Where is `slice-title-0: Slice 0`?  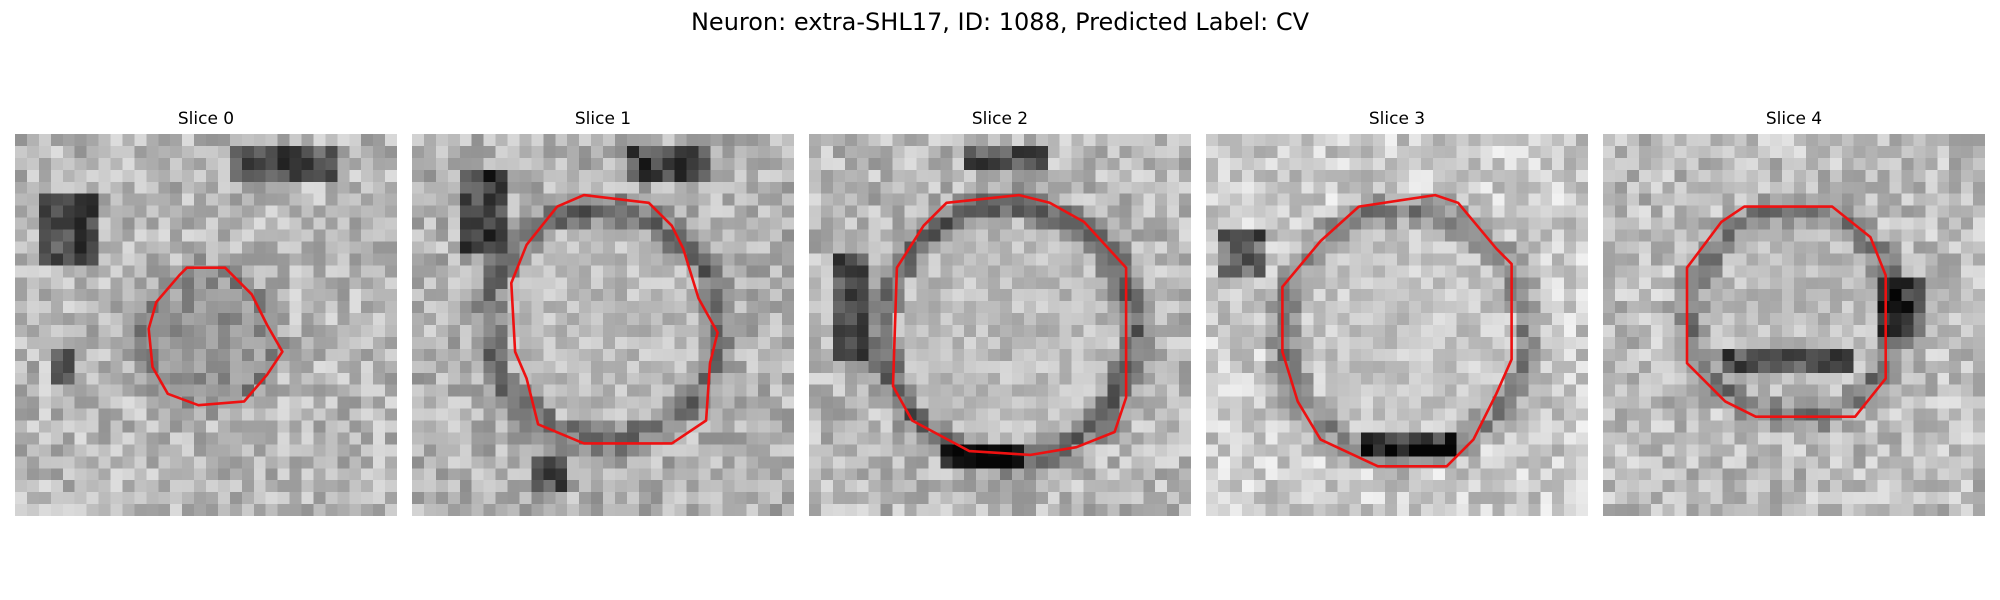 slice-title-0: Slice 0 is located at coordinates (206, 119).